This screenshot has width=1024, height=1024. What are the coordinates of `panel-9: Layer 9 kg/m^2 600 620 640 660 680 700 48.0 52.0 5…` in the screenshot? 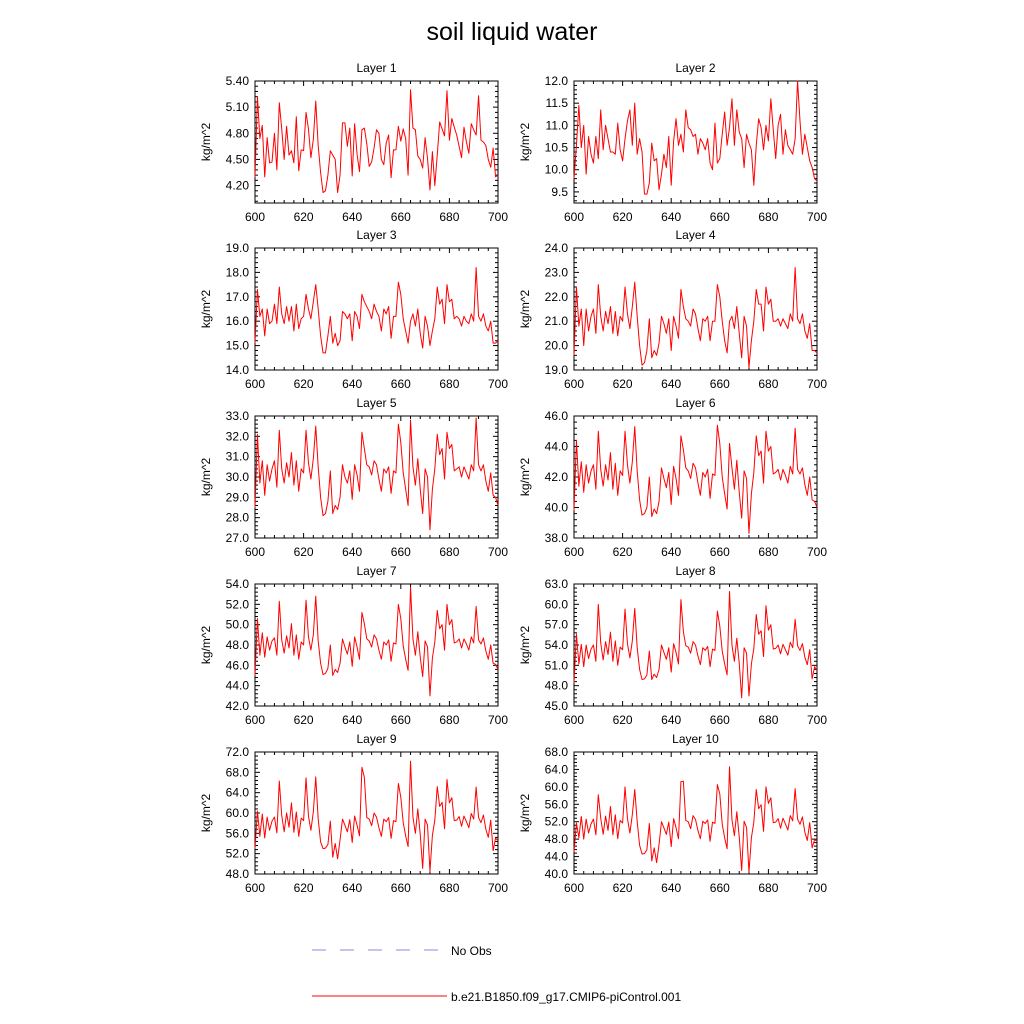 It's located at (353, 813).